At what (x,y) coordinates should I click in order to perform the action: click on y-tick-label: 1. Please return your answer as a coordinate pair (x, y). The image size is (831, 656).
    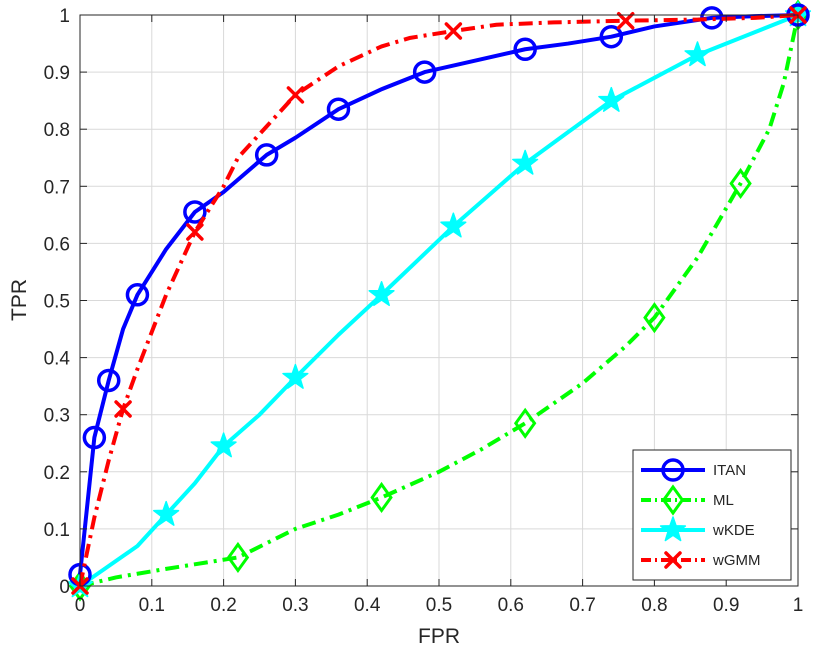
    Looking at the image, I should click on (64, 16).